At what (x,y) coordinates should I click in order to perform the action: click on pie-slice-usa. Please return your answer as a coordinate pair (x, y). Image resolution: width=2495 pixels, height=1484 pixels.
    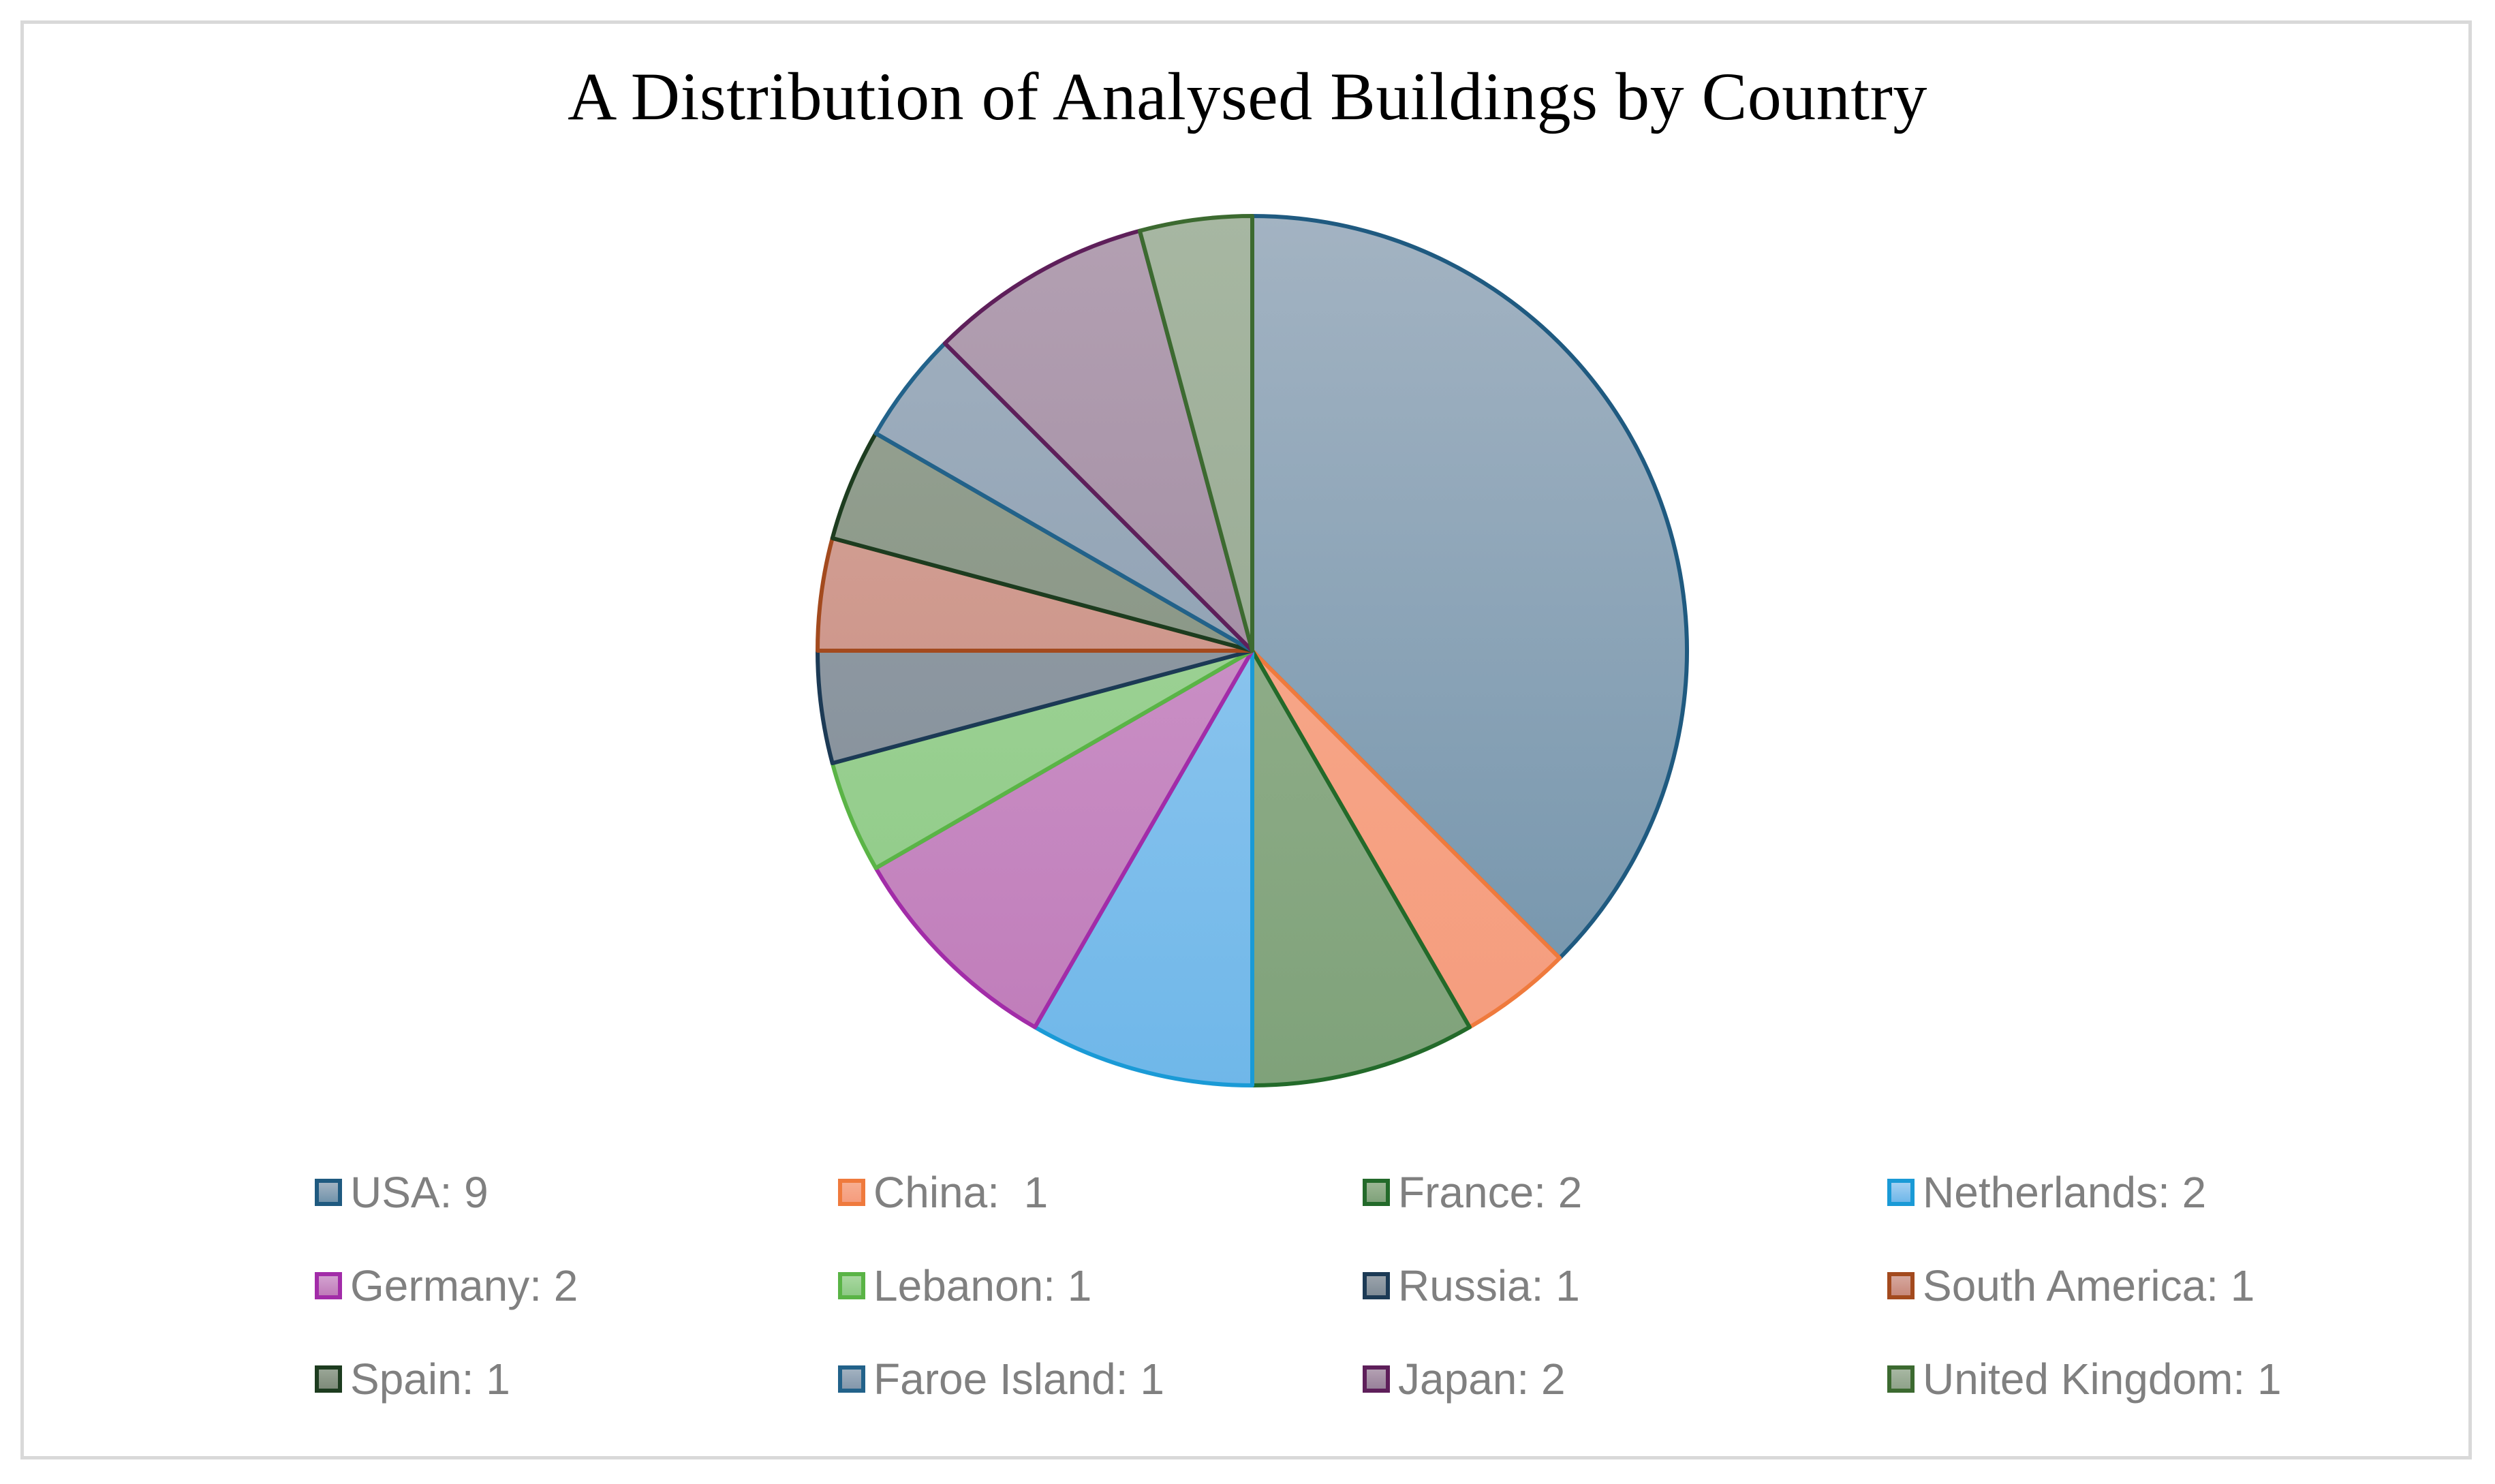
    Looking at the image, I should click on (1469, 588).